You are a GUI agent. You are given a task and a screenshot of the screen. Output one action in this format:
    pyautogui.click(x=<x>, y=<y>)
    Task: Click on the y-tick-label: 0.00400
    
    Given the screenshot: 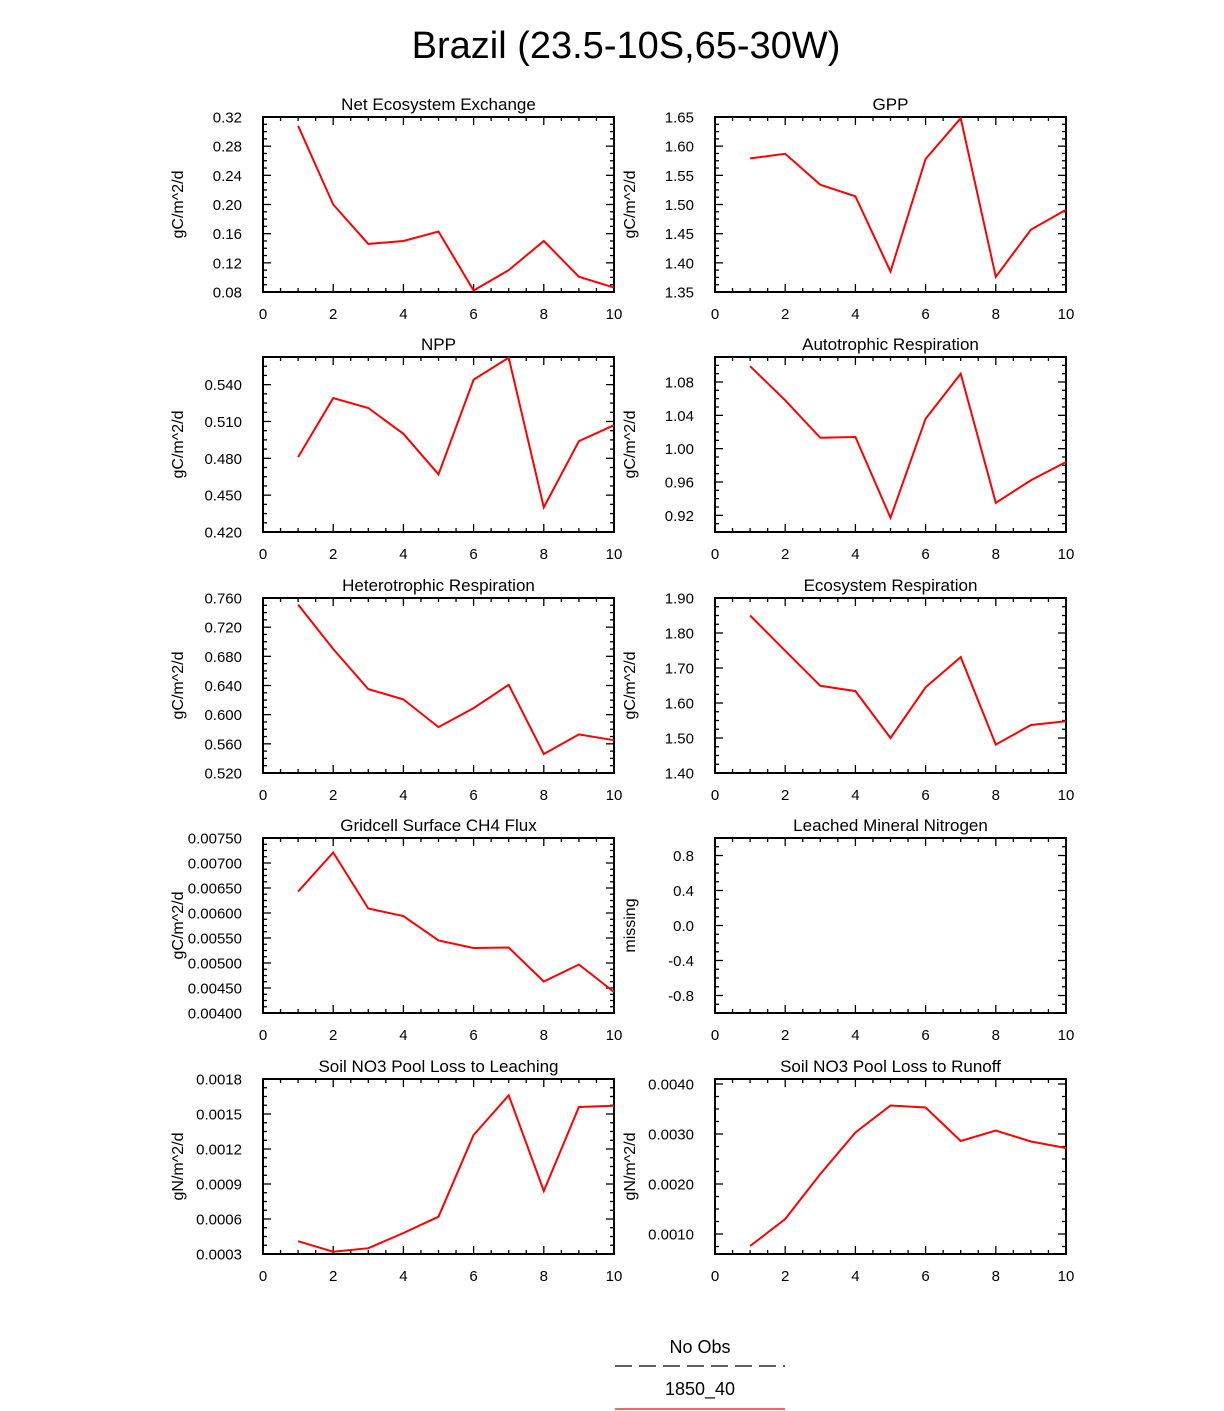 What is the action you would take?
    pyautogui.click(x=215, y=1014)
    